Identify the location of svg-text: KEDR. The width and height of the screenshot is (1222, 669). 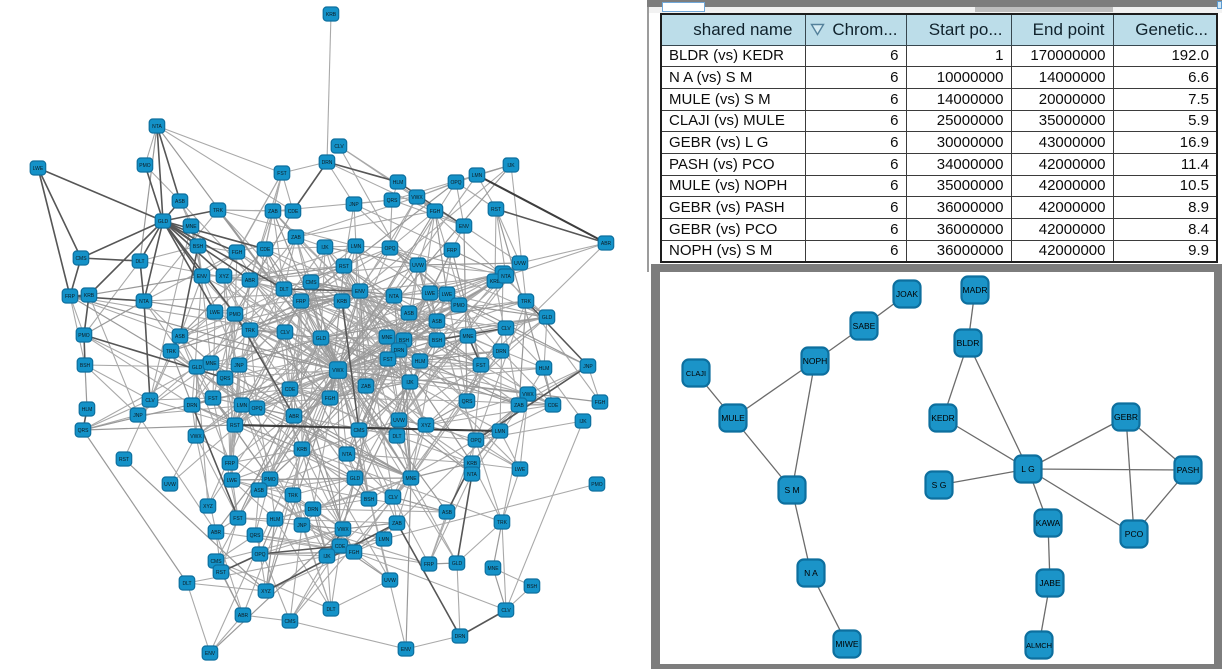
(943, 418).